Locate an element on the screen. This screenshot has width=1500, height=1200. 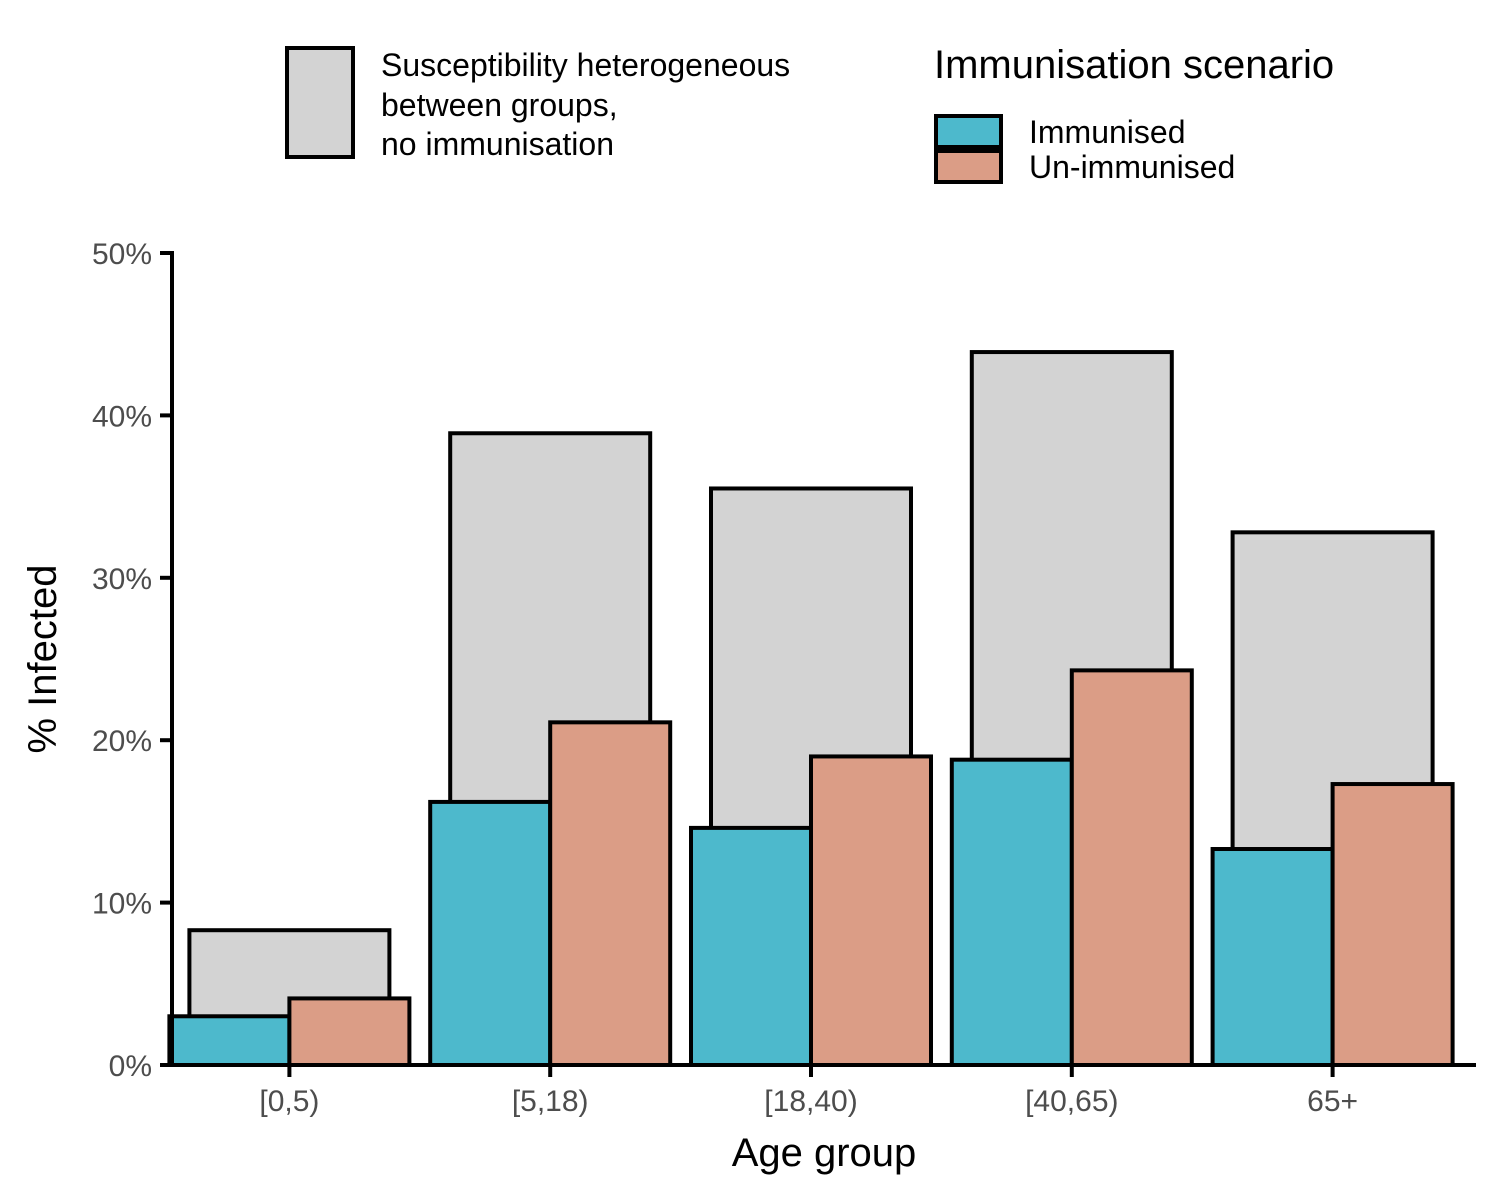
x-axis: [0,5) [5,18) [18,40) [40,65) 65+ is located at coordinates (823, 1090).